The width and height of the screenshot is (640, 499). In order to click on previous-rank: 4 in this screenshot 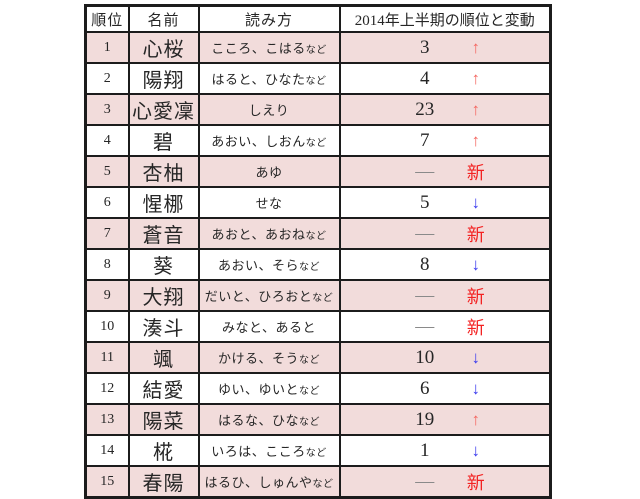, I will do `click(425, 78)`.